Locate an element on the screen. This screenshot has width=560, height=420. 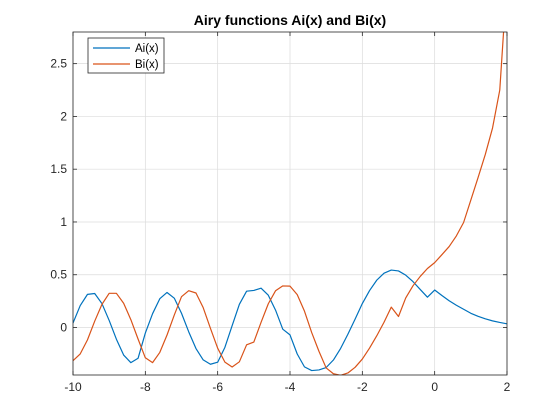
y-tick-label: 1 is located at coordinates (63, 222).